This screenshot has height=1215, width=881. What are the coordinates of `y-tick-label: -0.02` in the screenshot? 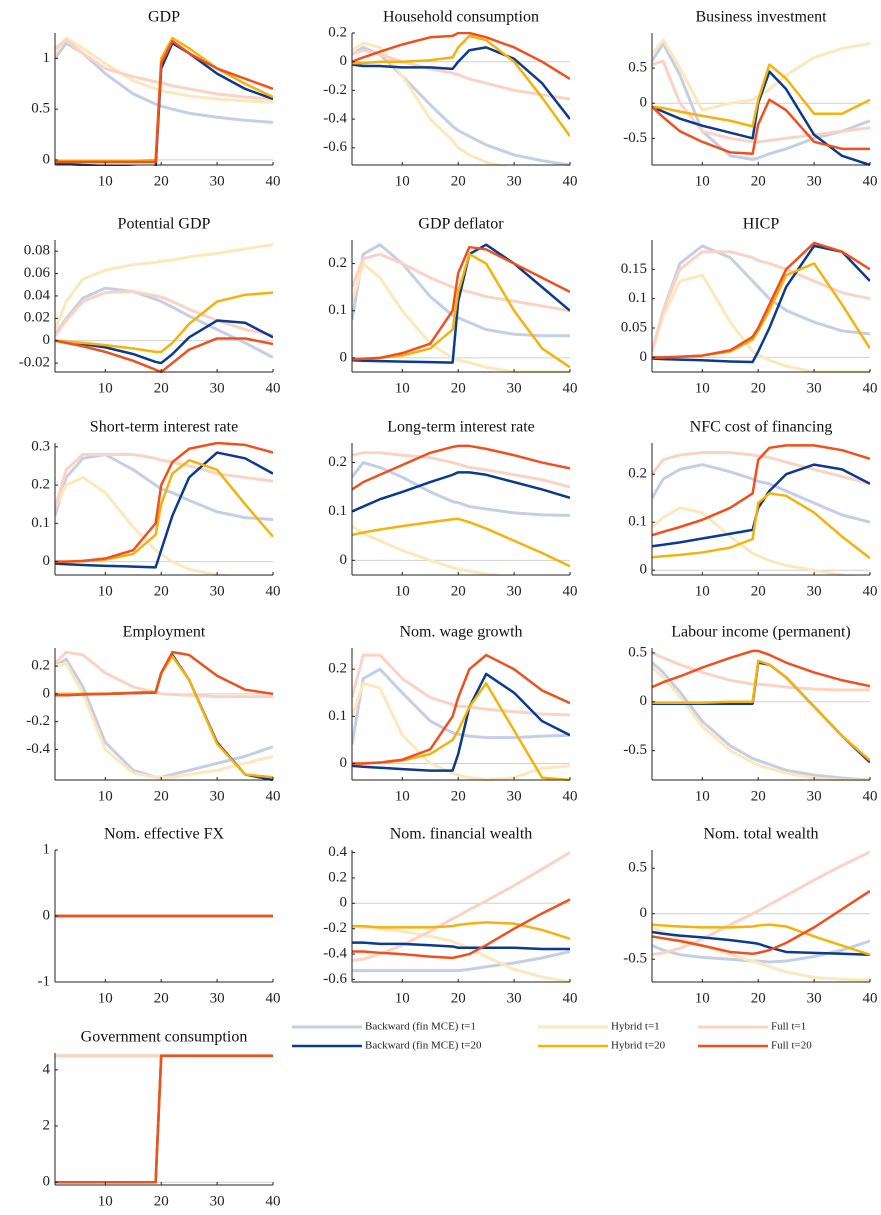 It's located at (34, 362).